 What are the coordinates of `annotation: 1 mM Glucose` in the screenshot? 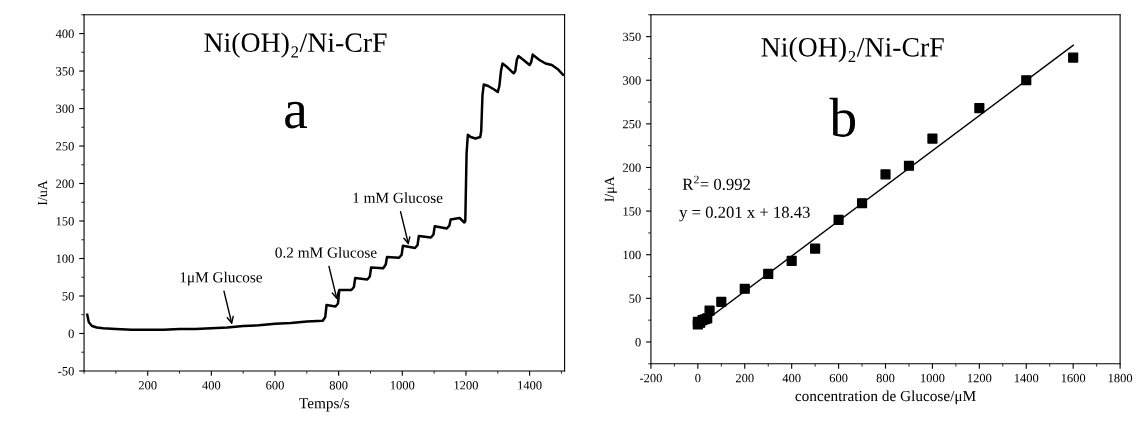 It's located at (398, 198).